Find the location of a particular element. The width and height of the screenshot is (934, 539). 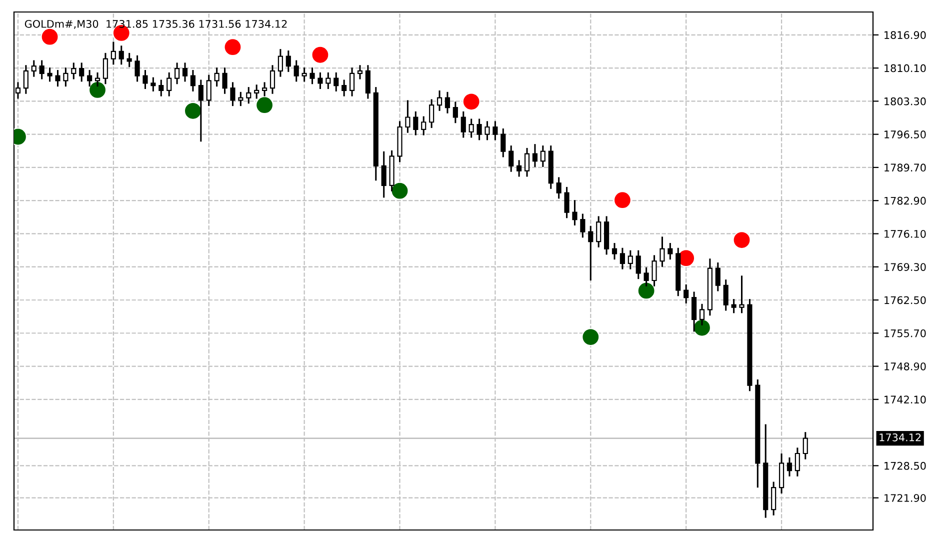

y-tick-label: 1810.10 is located at coordinates (905, 68).